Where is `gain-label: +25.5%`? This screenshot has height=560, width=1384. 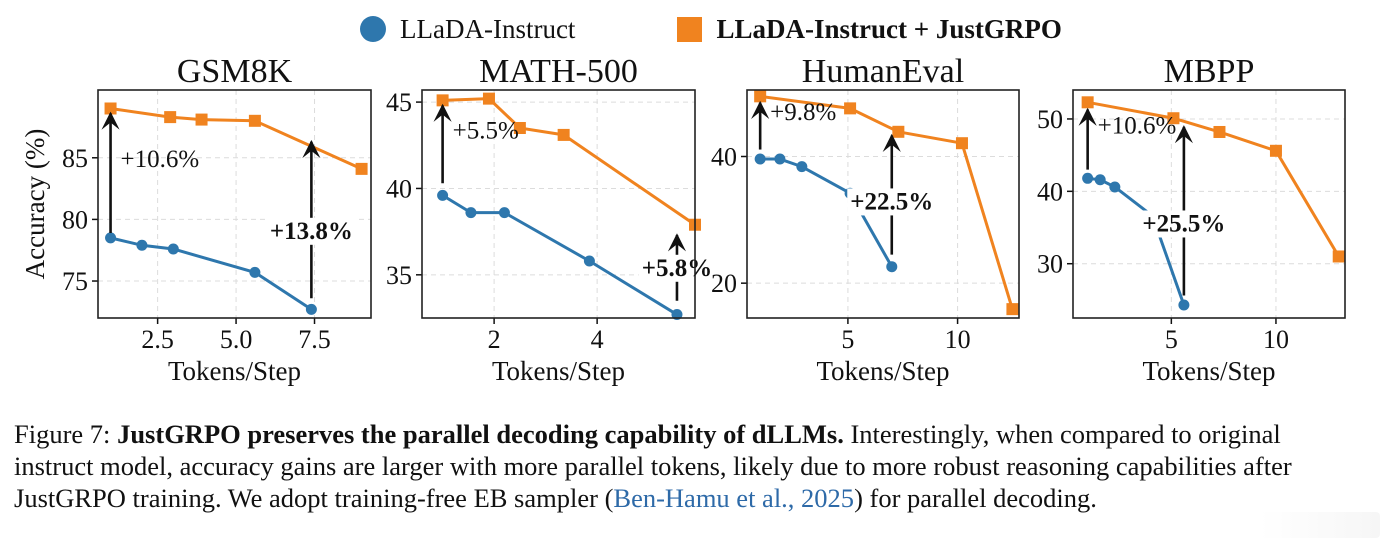
gain-label: +25.5% is located at coordinates (1183, 223).